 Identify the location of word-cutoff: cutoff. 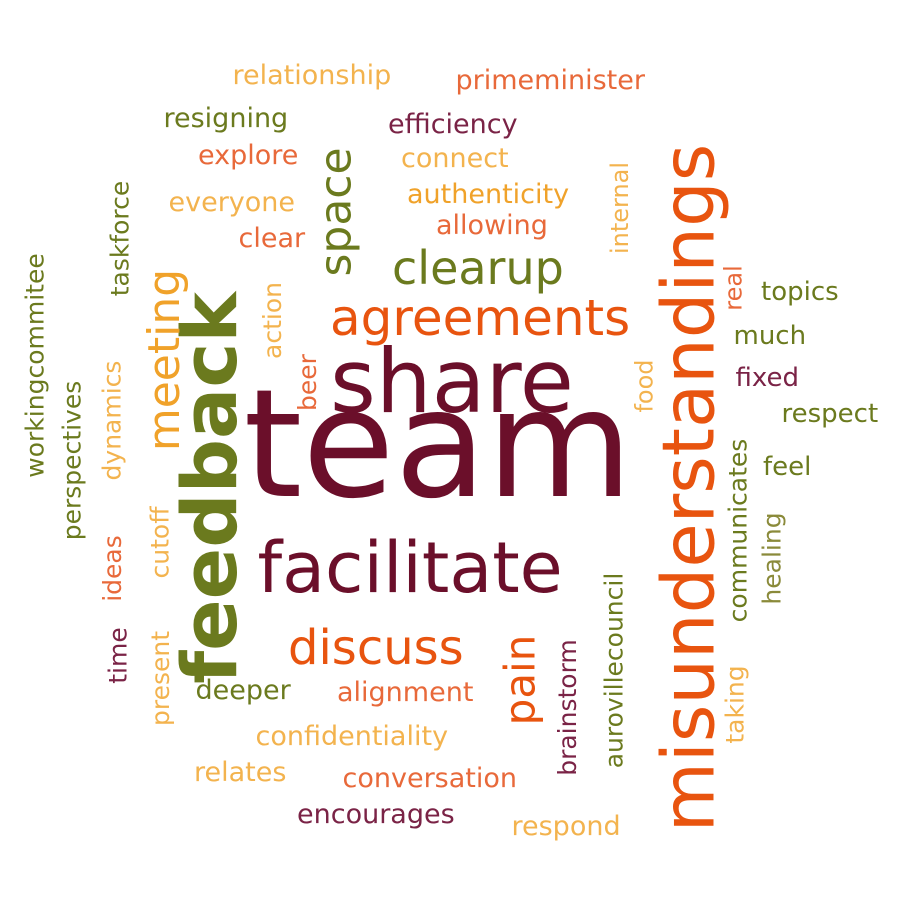
(160, 542).